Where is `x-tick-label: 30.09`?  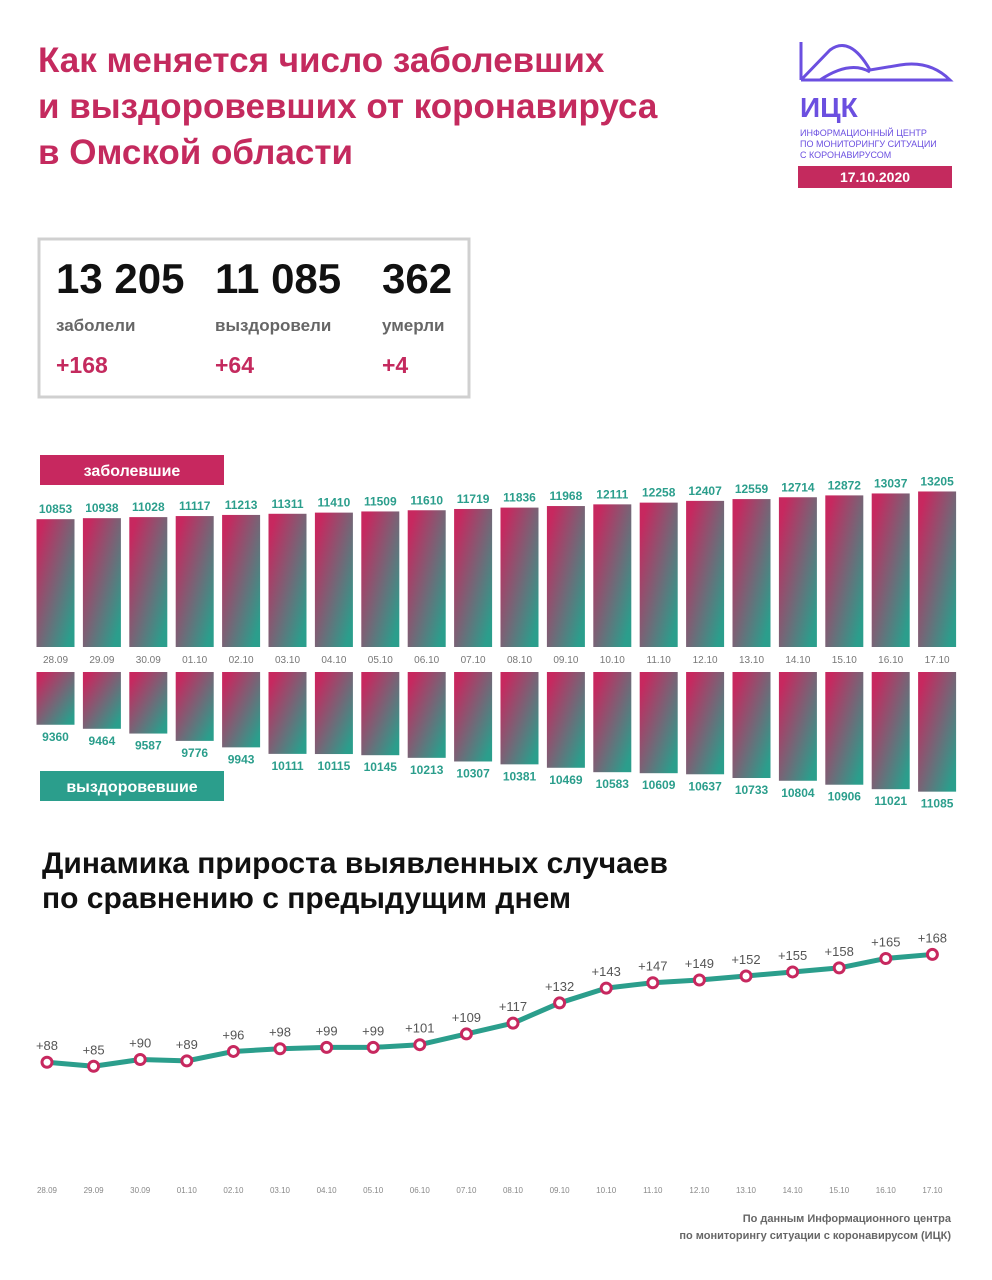 x-tick-label: 30.09 is located at coordinates (140, 1190).